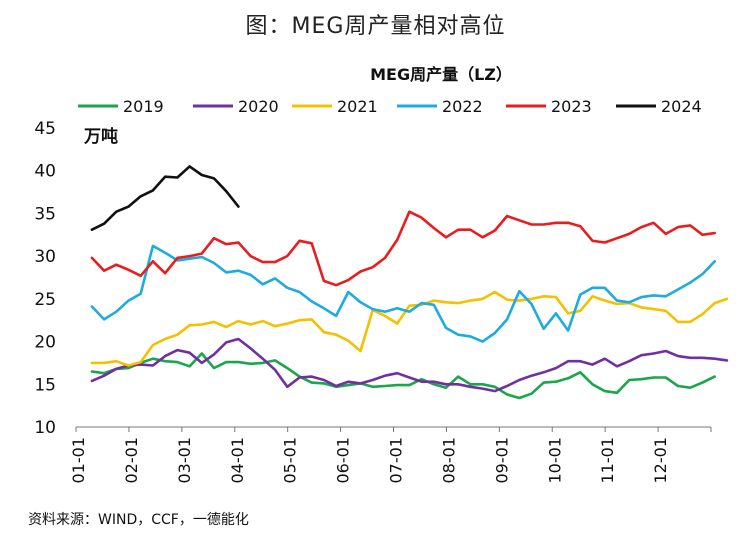 The image size is (751, 541). Describe the element at coordinates (45, 300) in the screenshot. I see `y-tick-label: 25` at that location.